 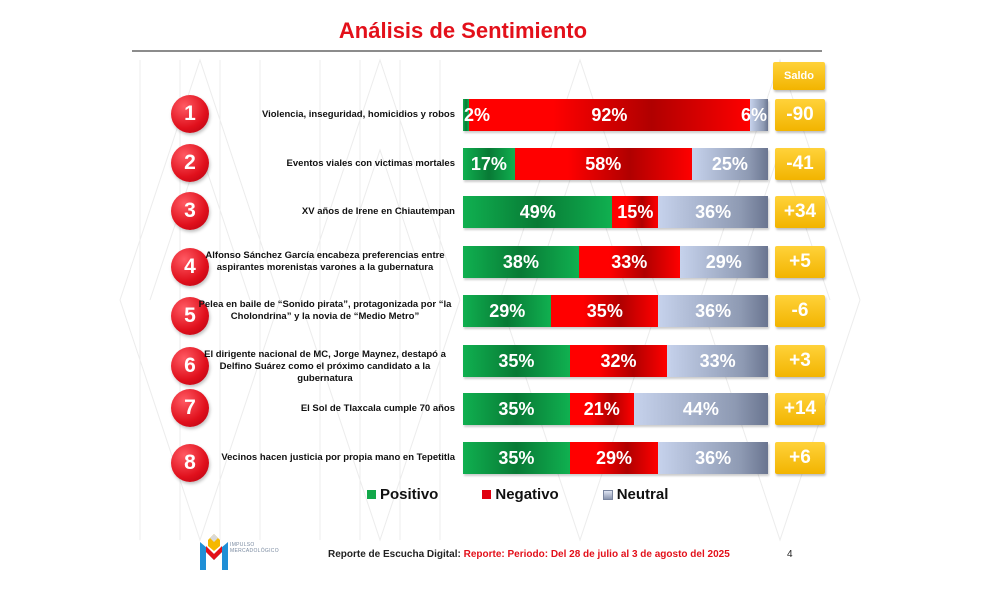 I want to click on data-label: 32%, so click(x=618, y=360).